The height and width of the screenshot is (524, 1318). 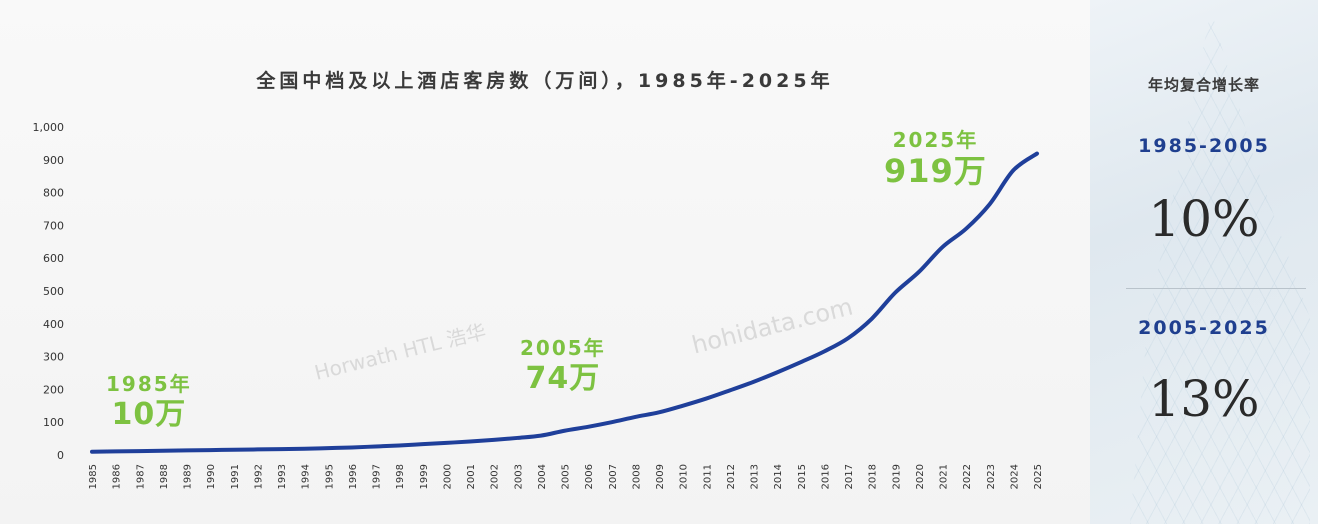 I want to click on x-tick-label: 2002, so click(x=495, y=476).